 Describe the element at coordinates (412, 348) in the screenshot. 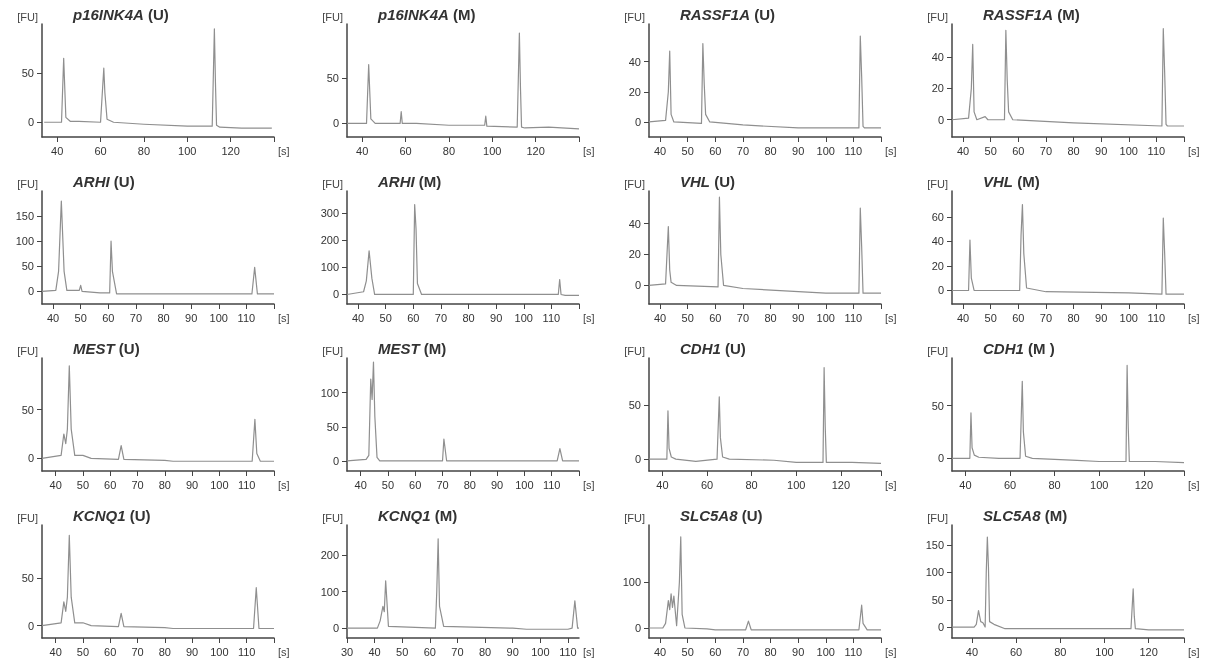

I see `chart-title: MEST (M)` at that location.